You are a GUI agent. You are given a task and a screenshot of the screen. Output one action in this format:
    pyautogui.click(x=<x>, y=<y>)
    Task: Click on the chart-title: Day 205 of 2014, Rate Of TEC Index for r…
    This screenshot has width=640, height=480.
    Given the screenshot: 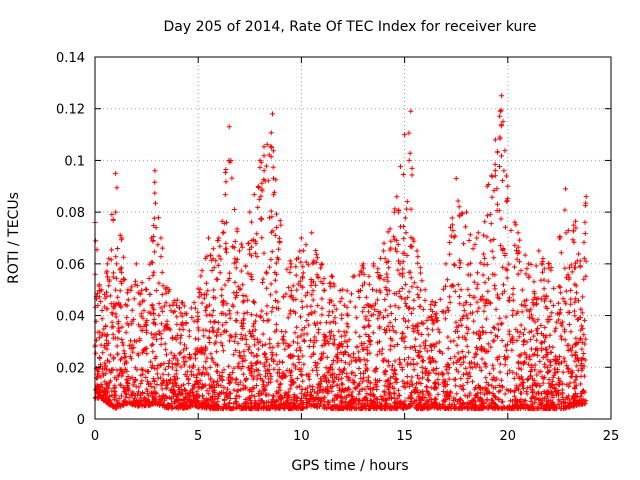 What is the action you would take?
    pyautogui.click(x=350, y=27)
    